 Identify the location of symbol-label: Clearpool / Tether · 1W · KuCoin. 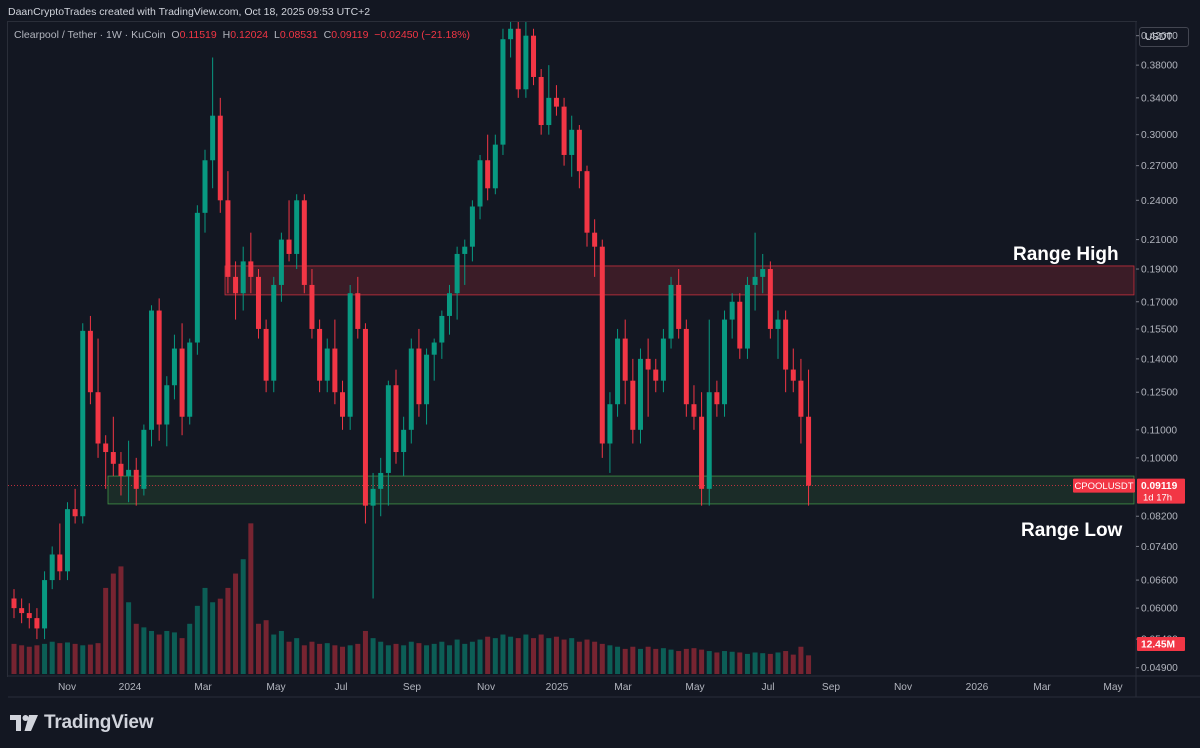
(90, 35).